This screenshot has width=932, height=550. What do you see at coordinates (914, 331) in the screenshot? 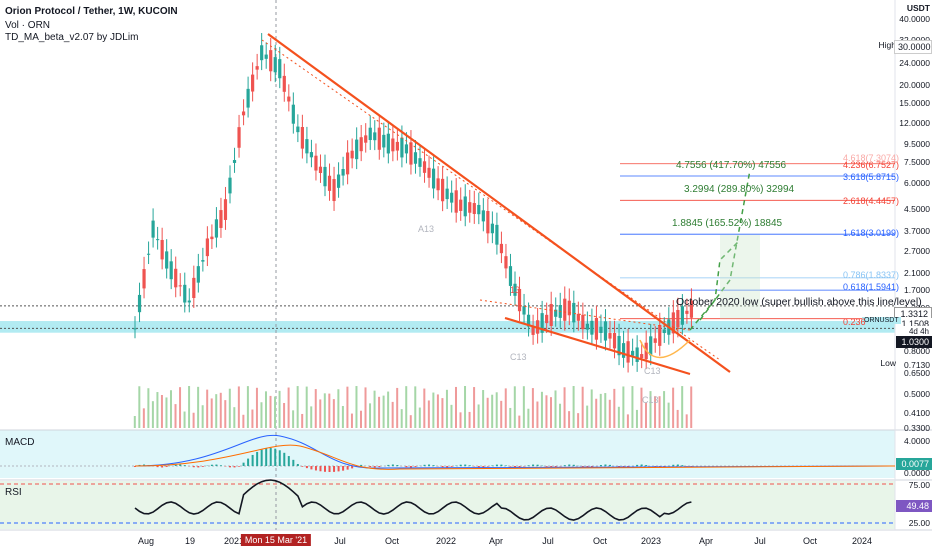
I see `orn-timer: 4d 4h` at bounding box center [914, 331].